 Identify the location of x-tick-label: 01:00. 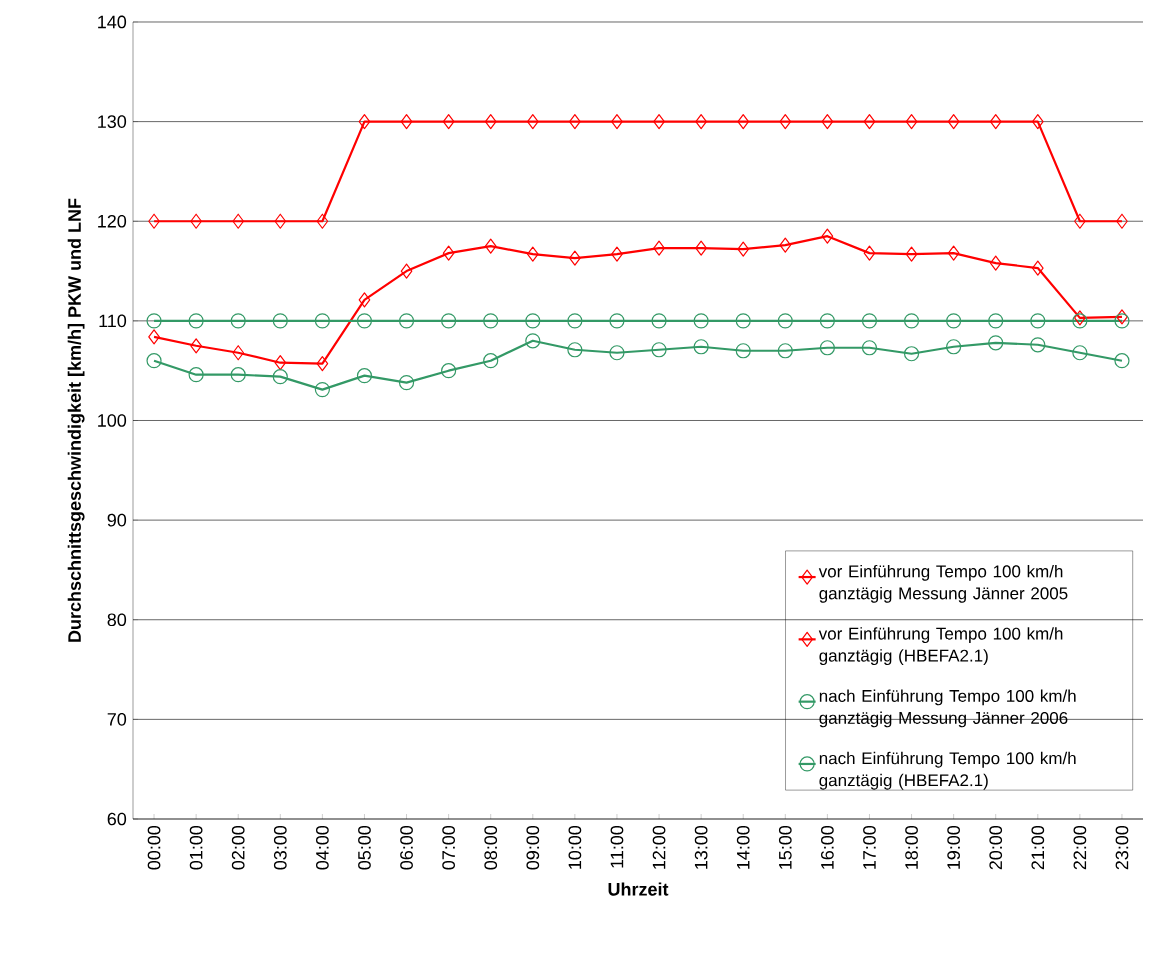
(196, 847).